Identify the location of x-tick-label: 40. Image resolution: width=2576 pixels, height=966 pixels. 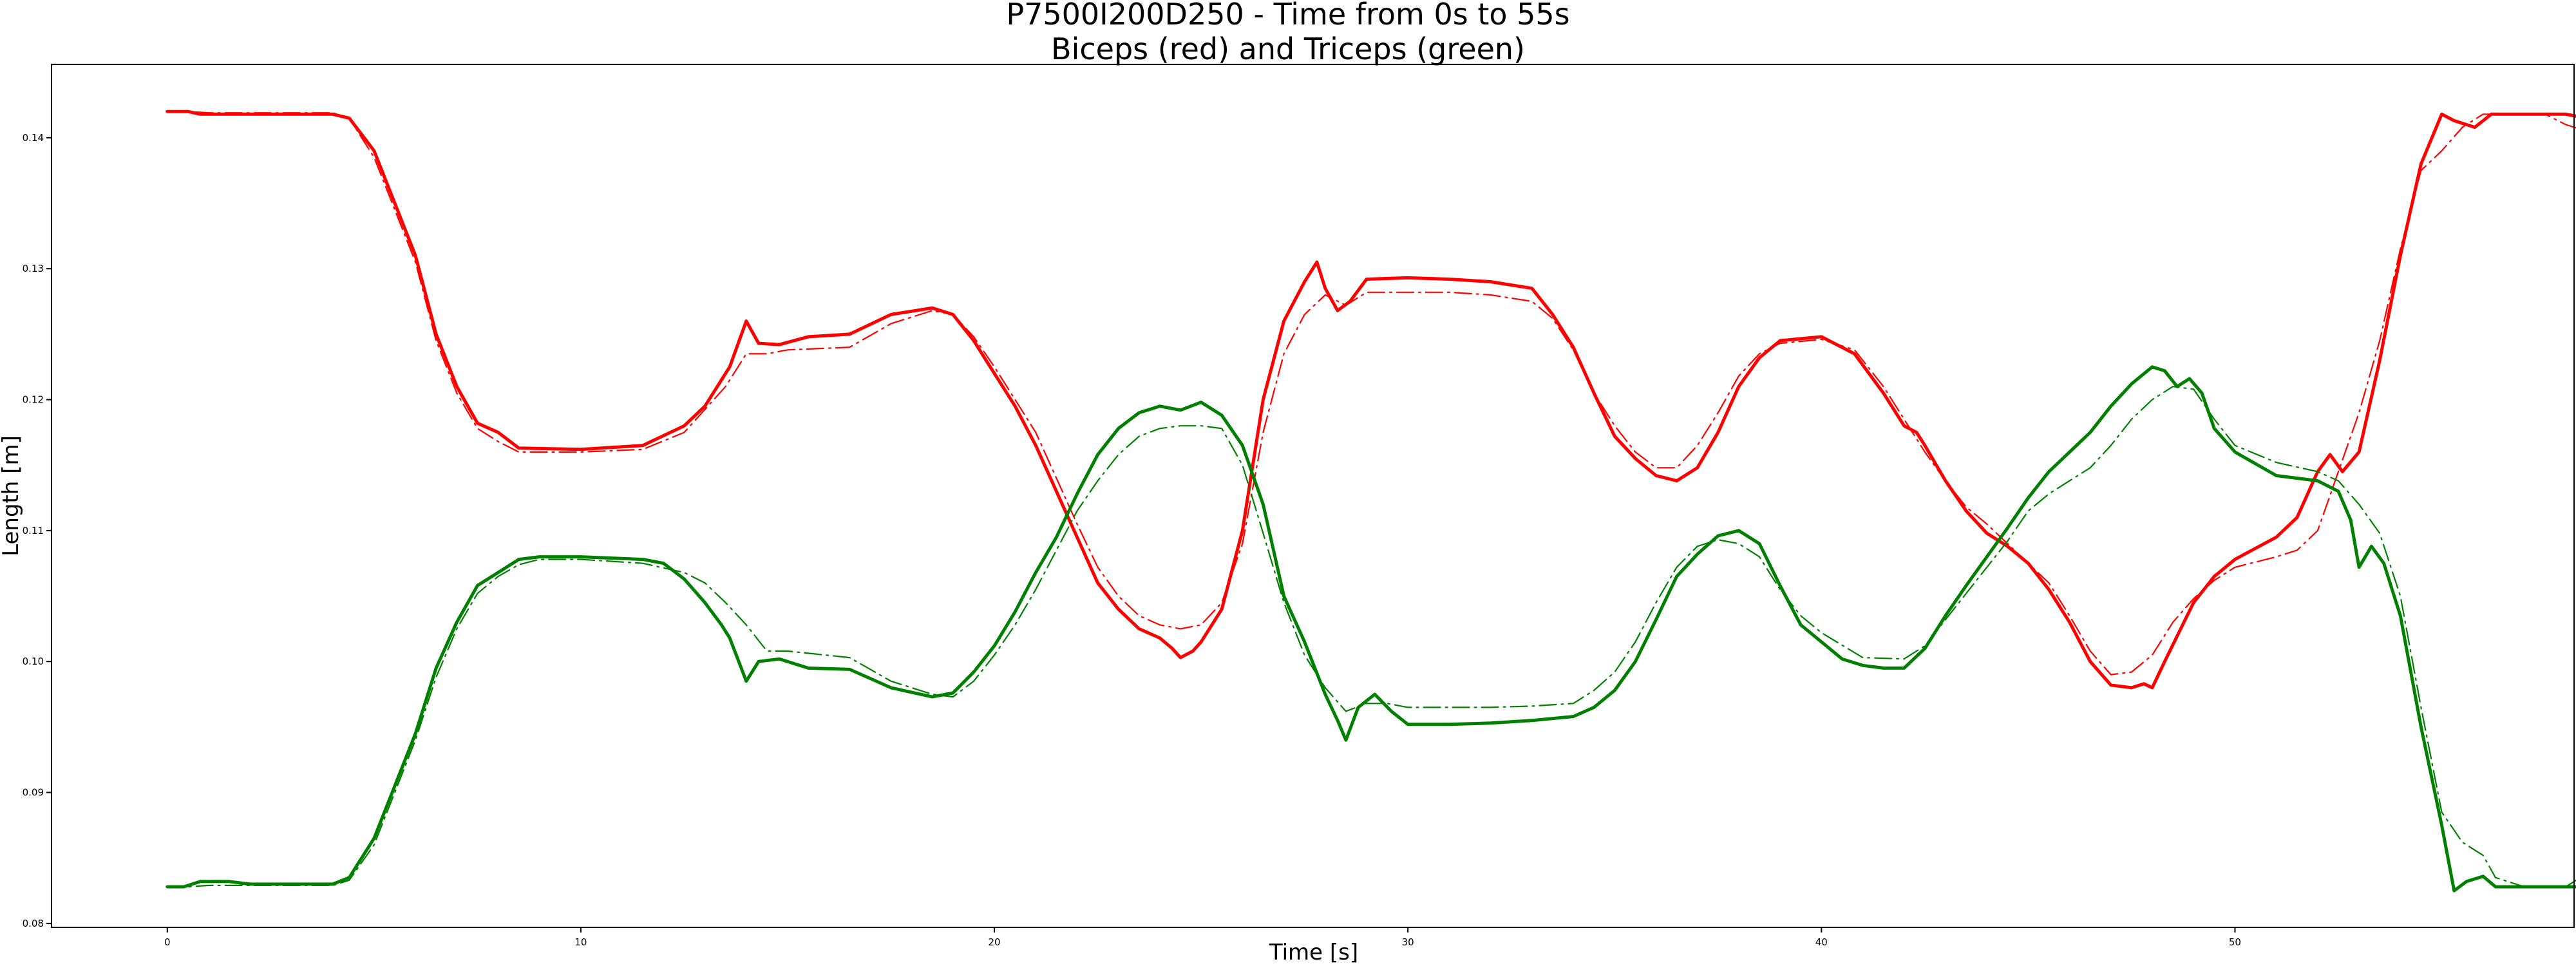
(1822, 942).